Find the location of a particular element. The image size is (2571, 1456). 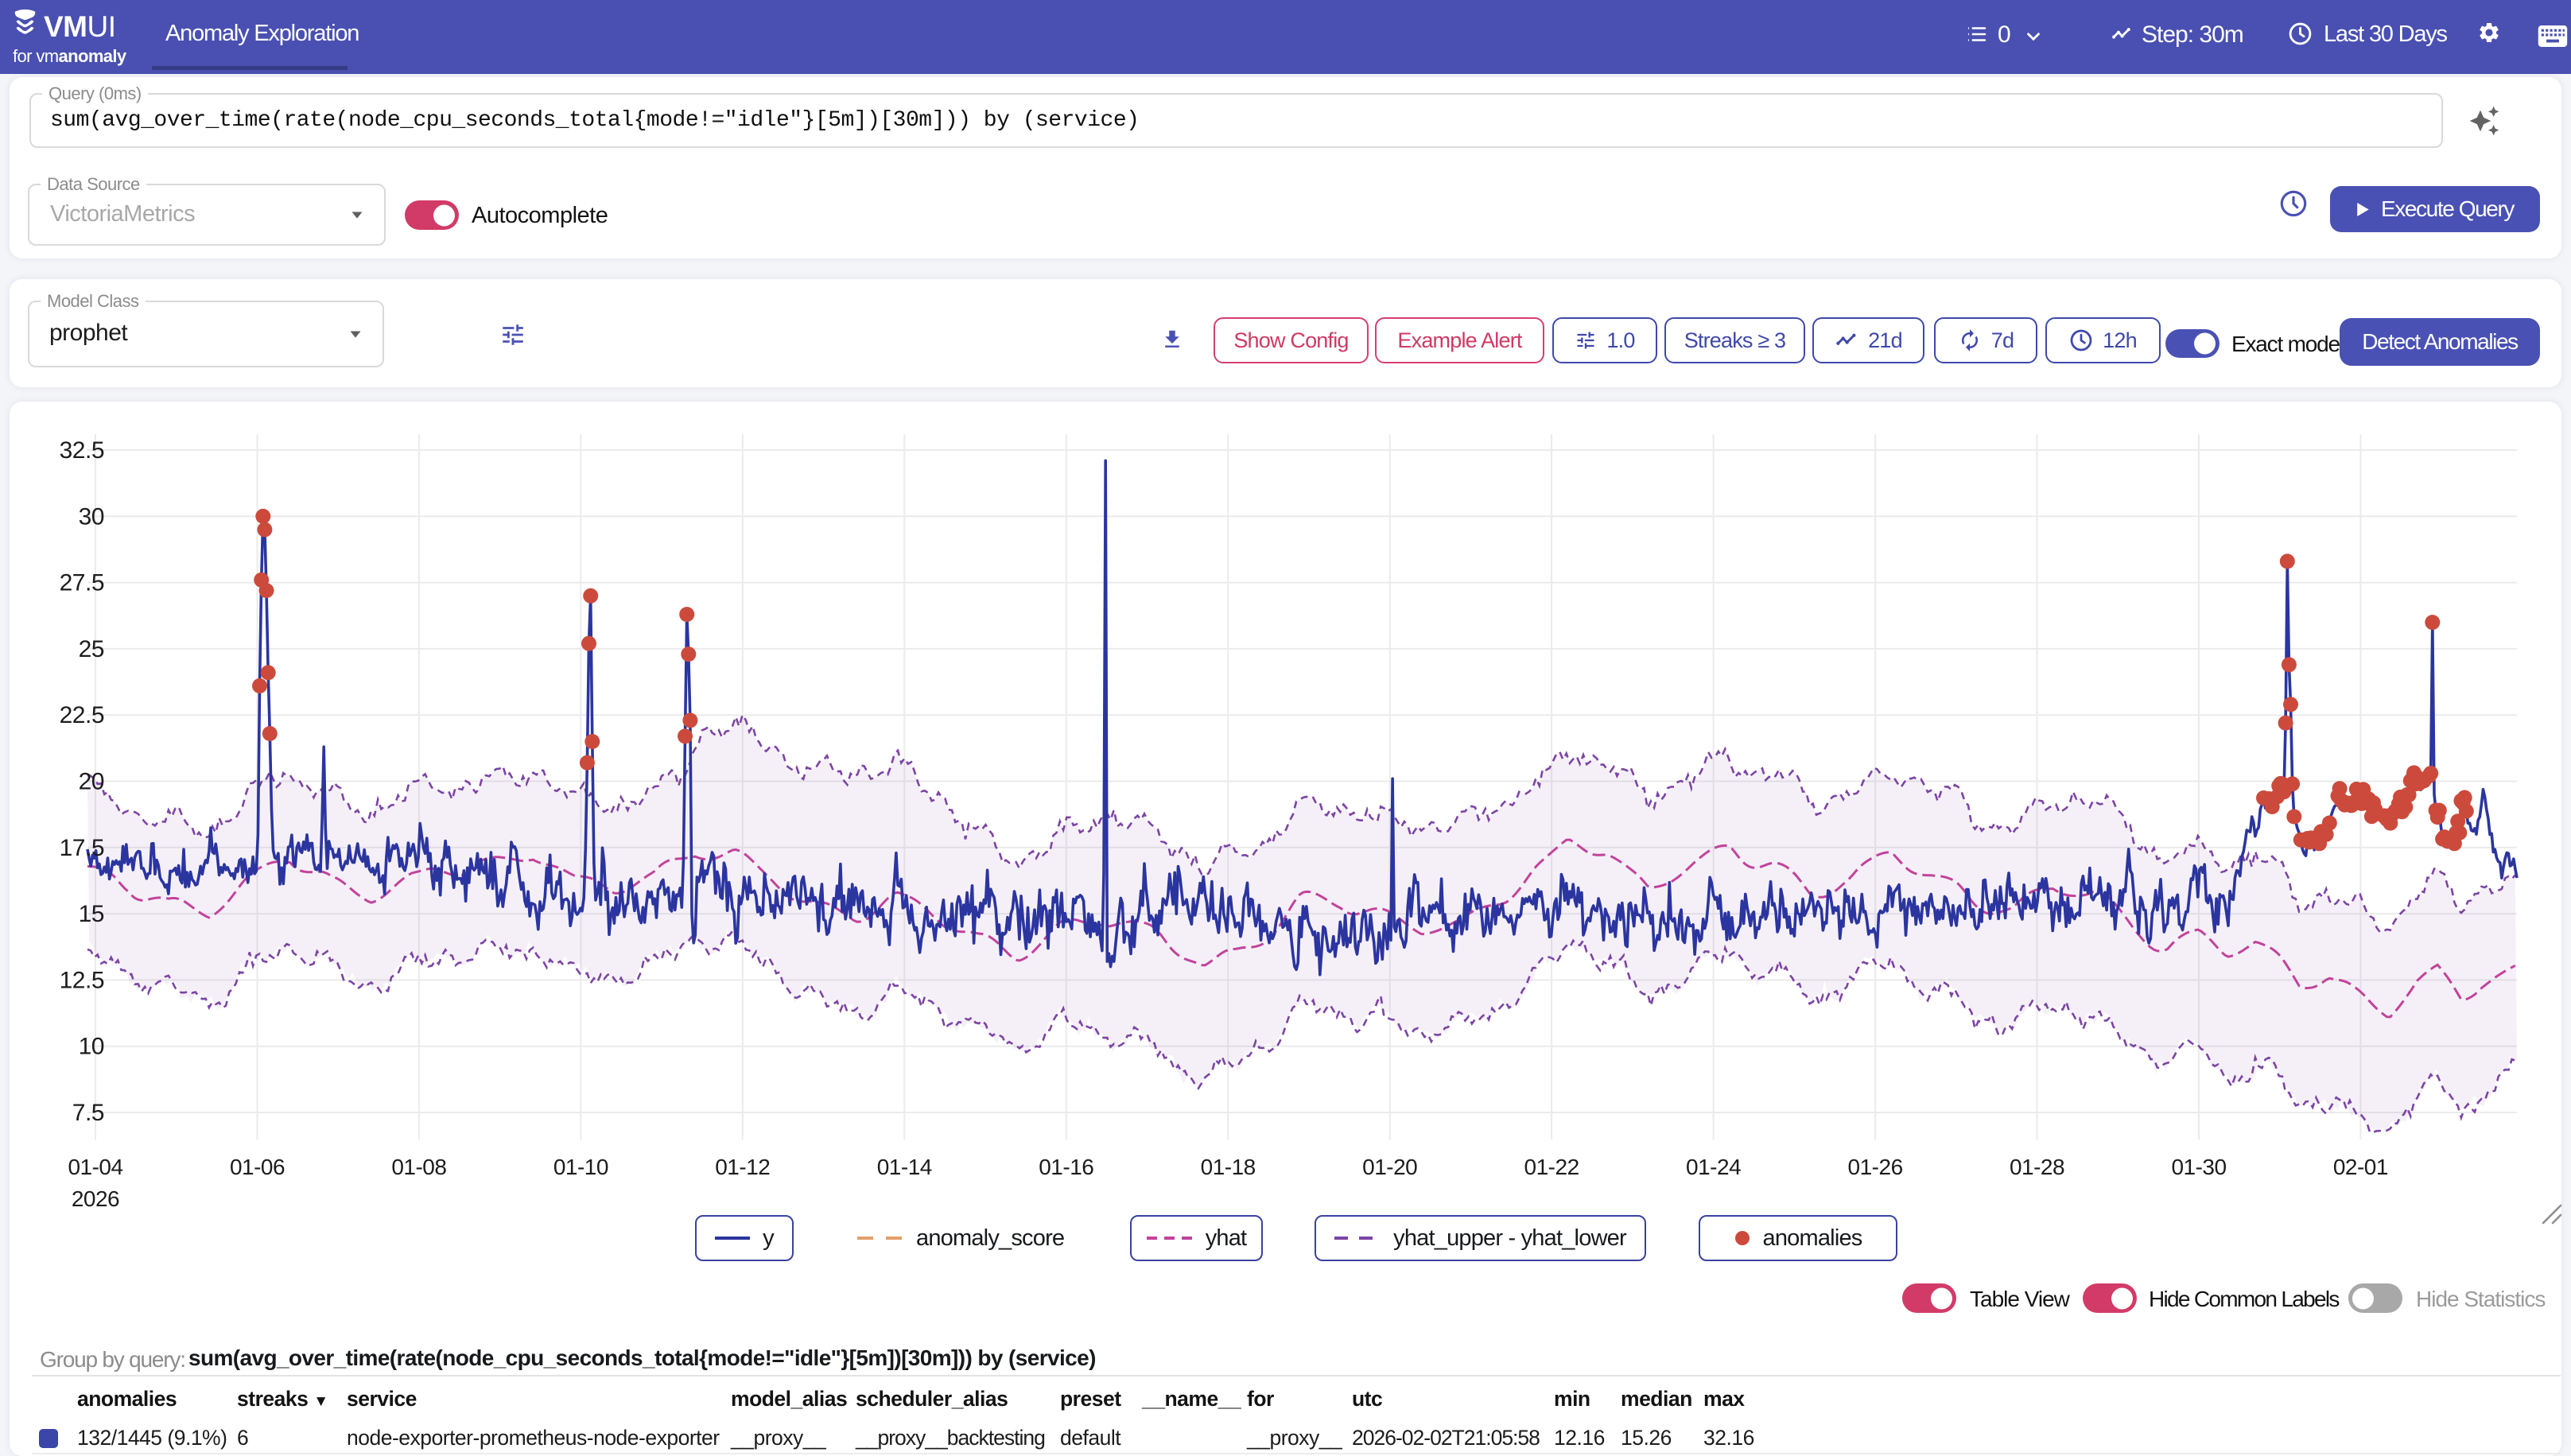

svg-text: 30 is located at coordinates (91, 516).